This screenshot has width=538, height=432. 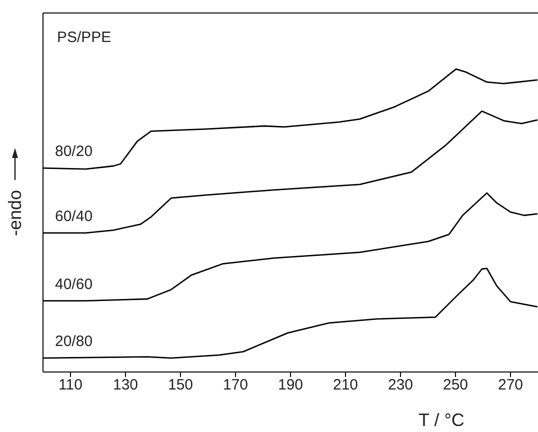 I want to click on series-label: 60/40, so click(x=74, y=216).